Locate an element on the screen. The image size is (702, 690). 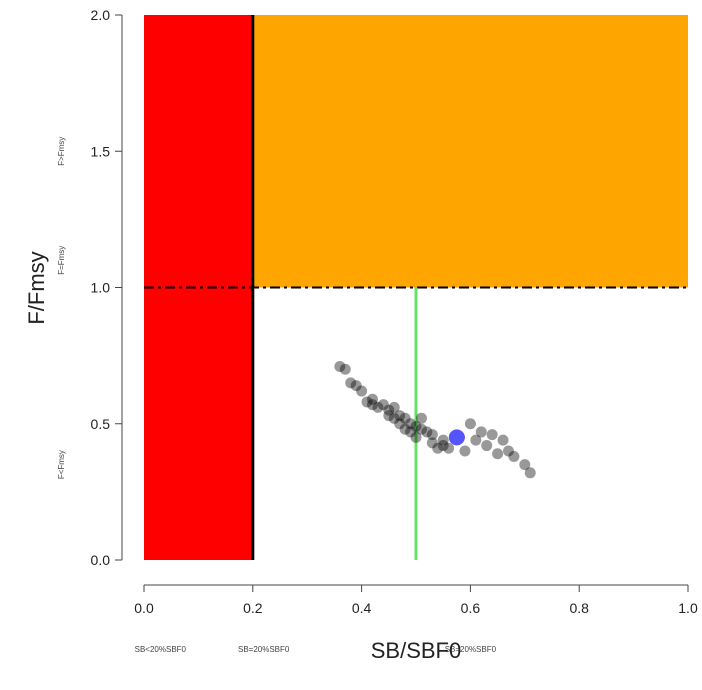
x-tick-label: 0.2 is located at coordinates (253, 608).